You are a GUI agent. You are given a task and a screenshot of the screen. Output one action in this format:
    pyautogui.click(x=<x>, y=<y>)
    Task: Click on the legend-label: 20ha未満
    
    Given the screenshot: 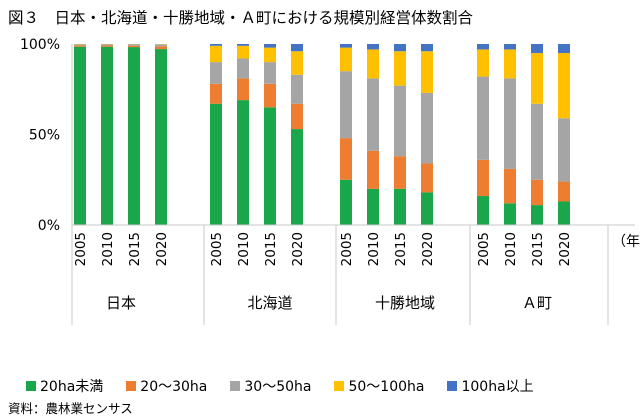 What is the action you would take?
    pyautogui.click(x=72, y=387)
    